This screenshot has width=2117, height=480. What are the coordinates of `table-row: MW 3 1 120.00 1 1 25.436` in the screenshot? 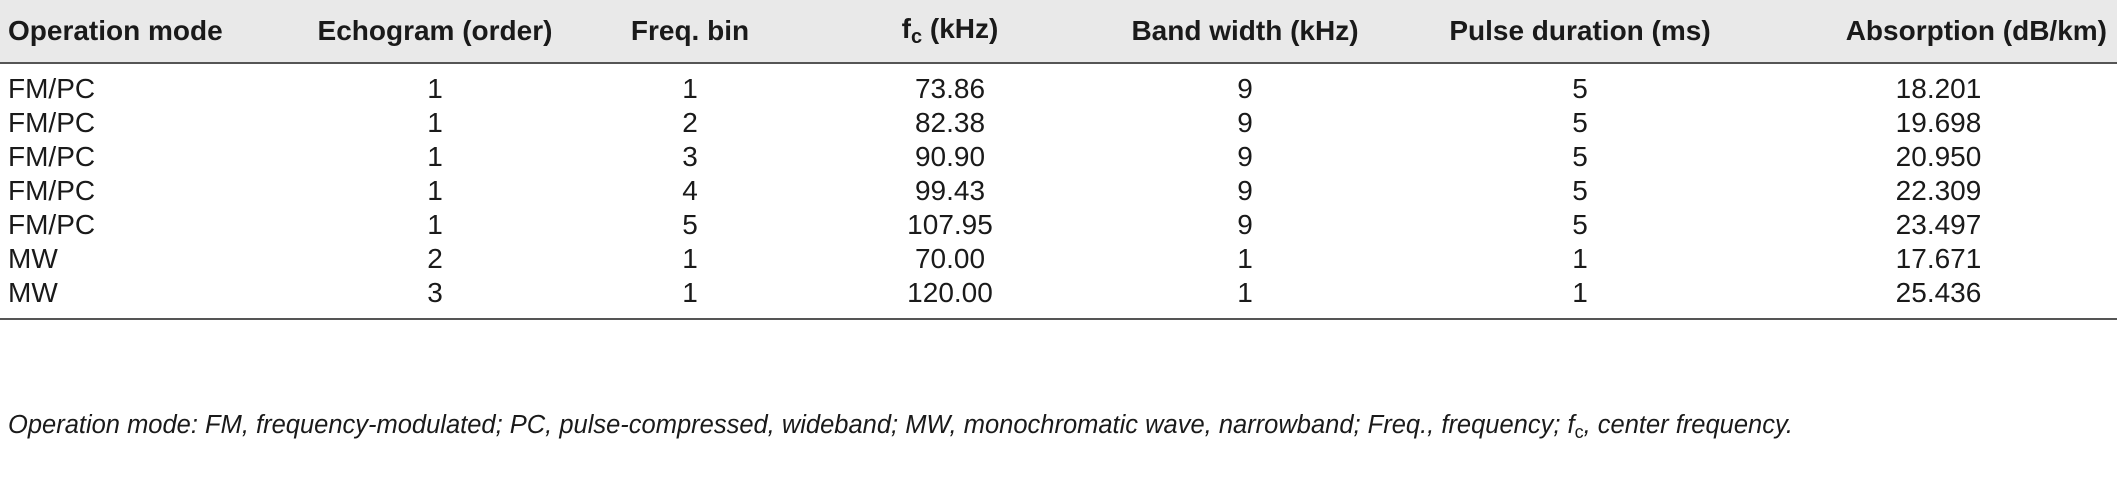 It's located at (1058, 298).